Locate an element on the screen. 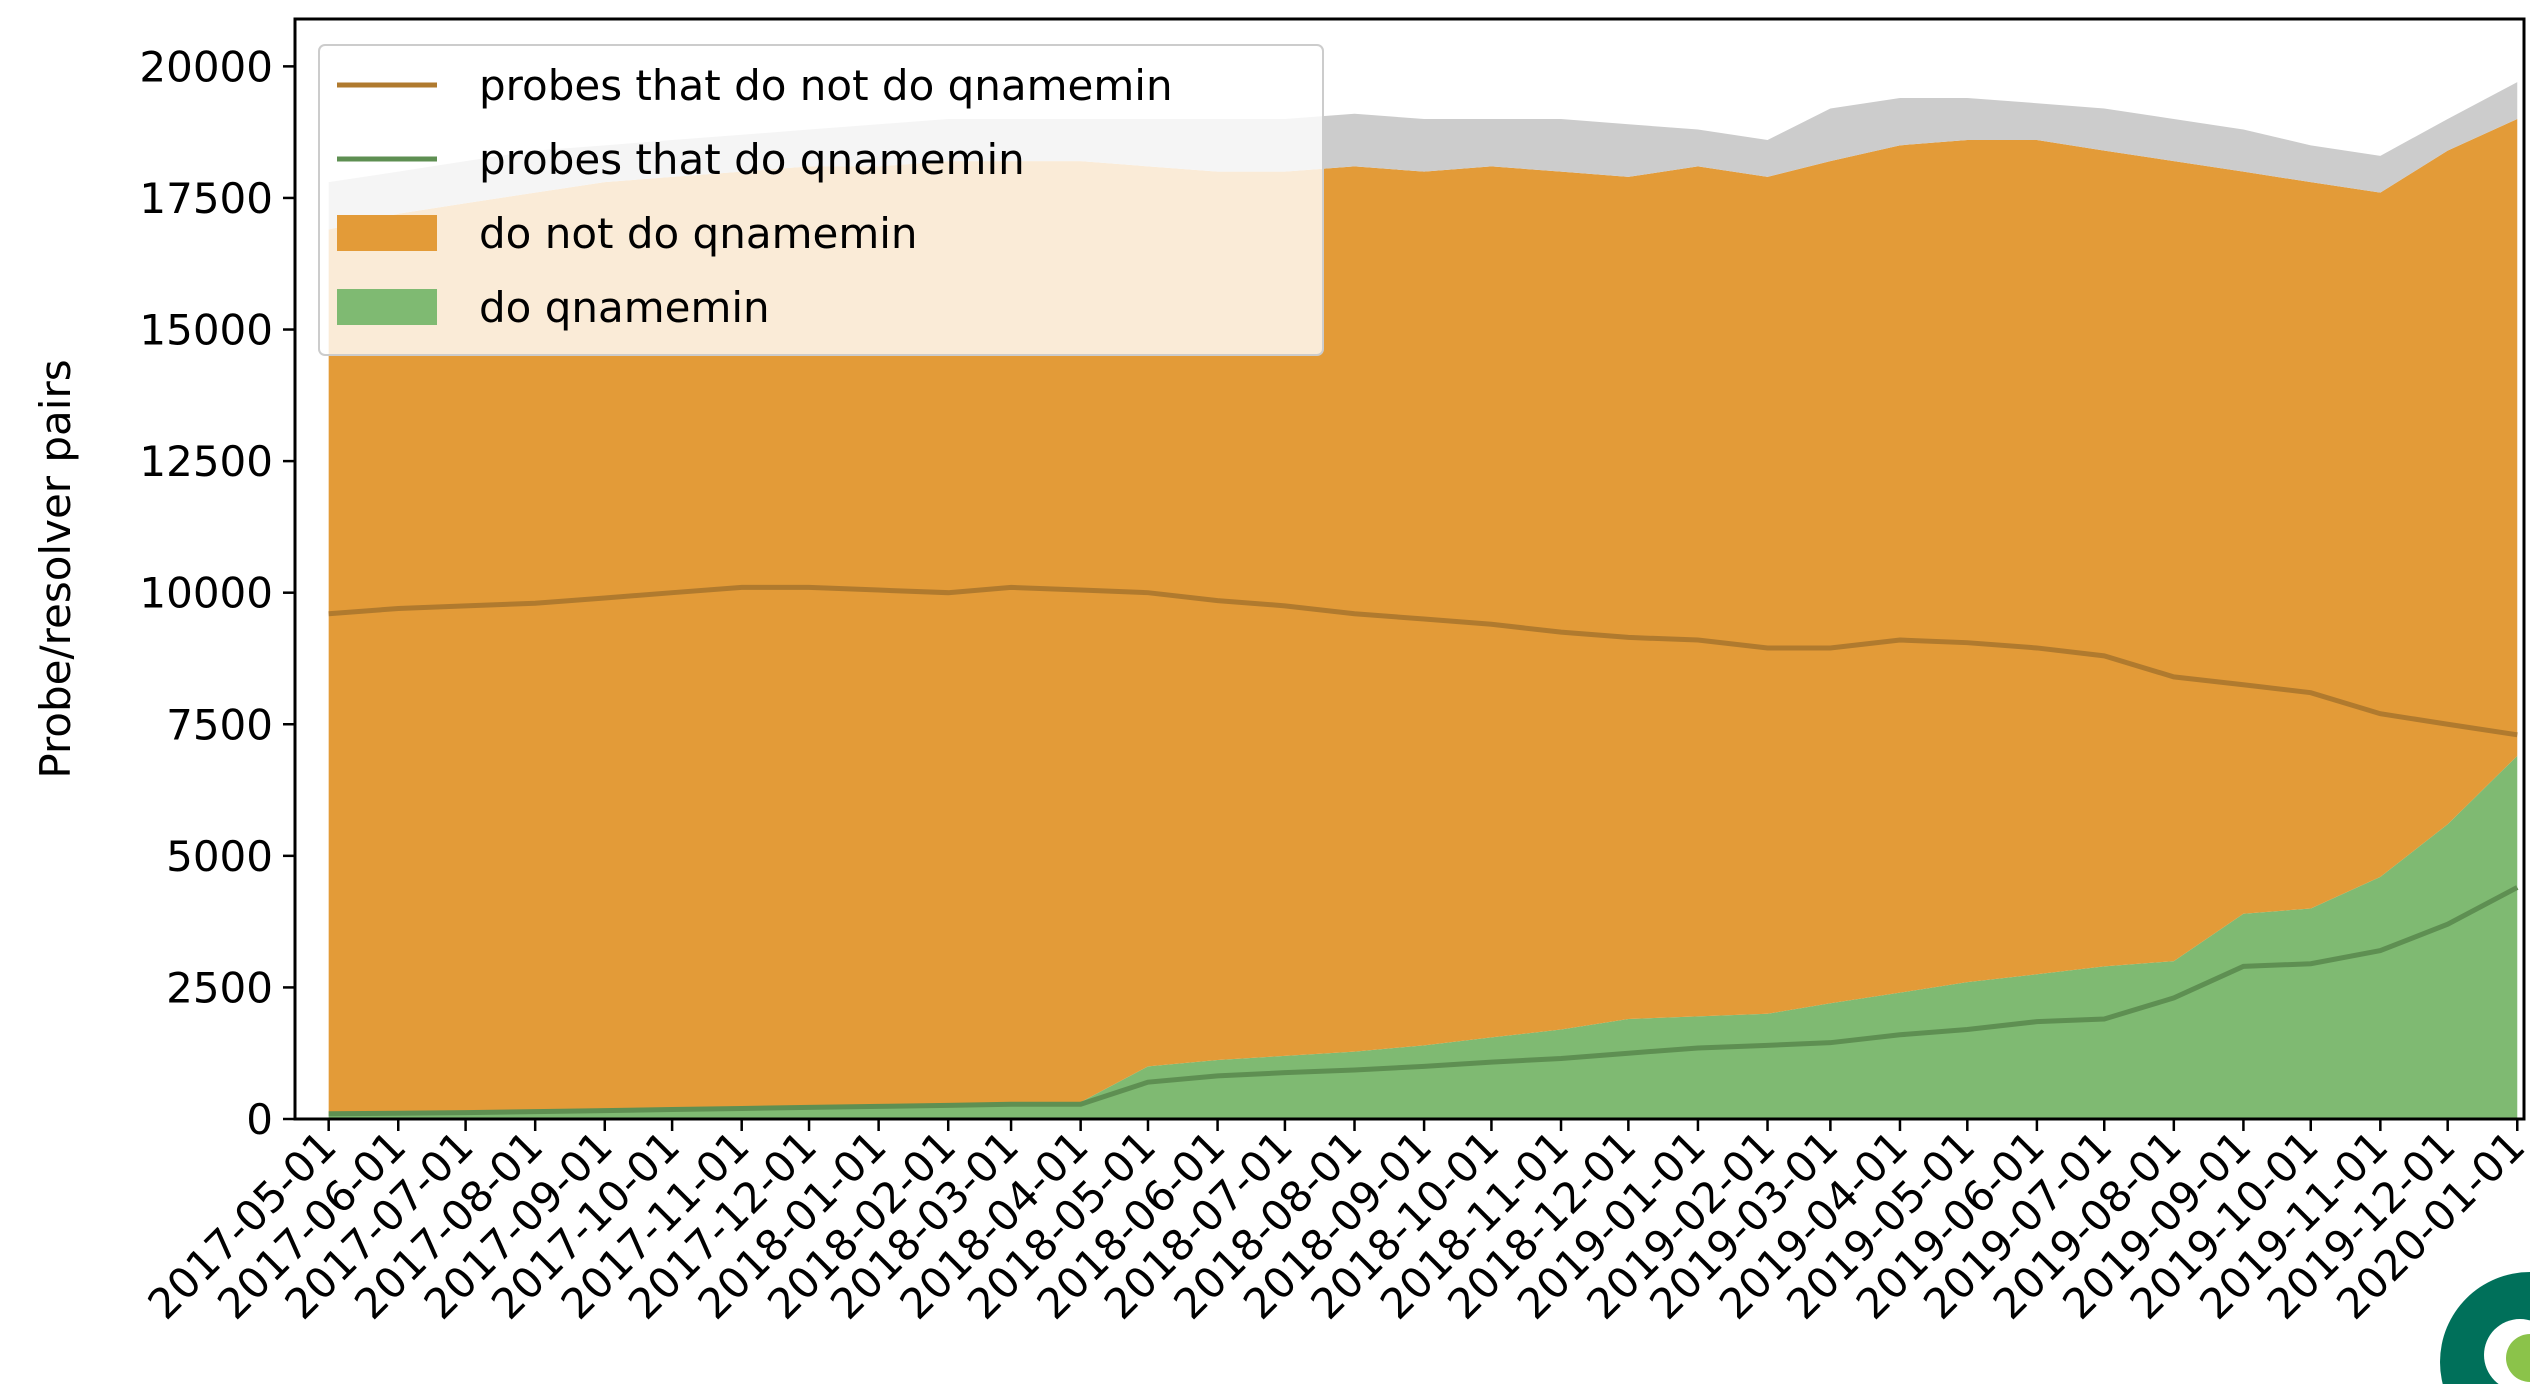 The width and height of the screenshot is (2530, 1384). legend-label: do qnamemin is located at coordinates (624, 307).